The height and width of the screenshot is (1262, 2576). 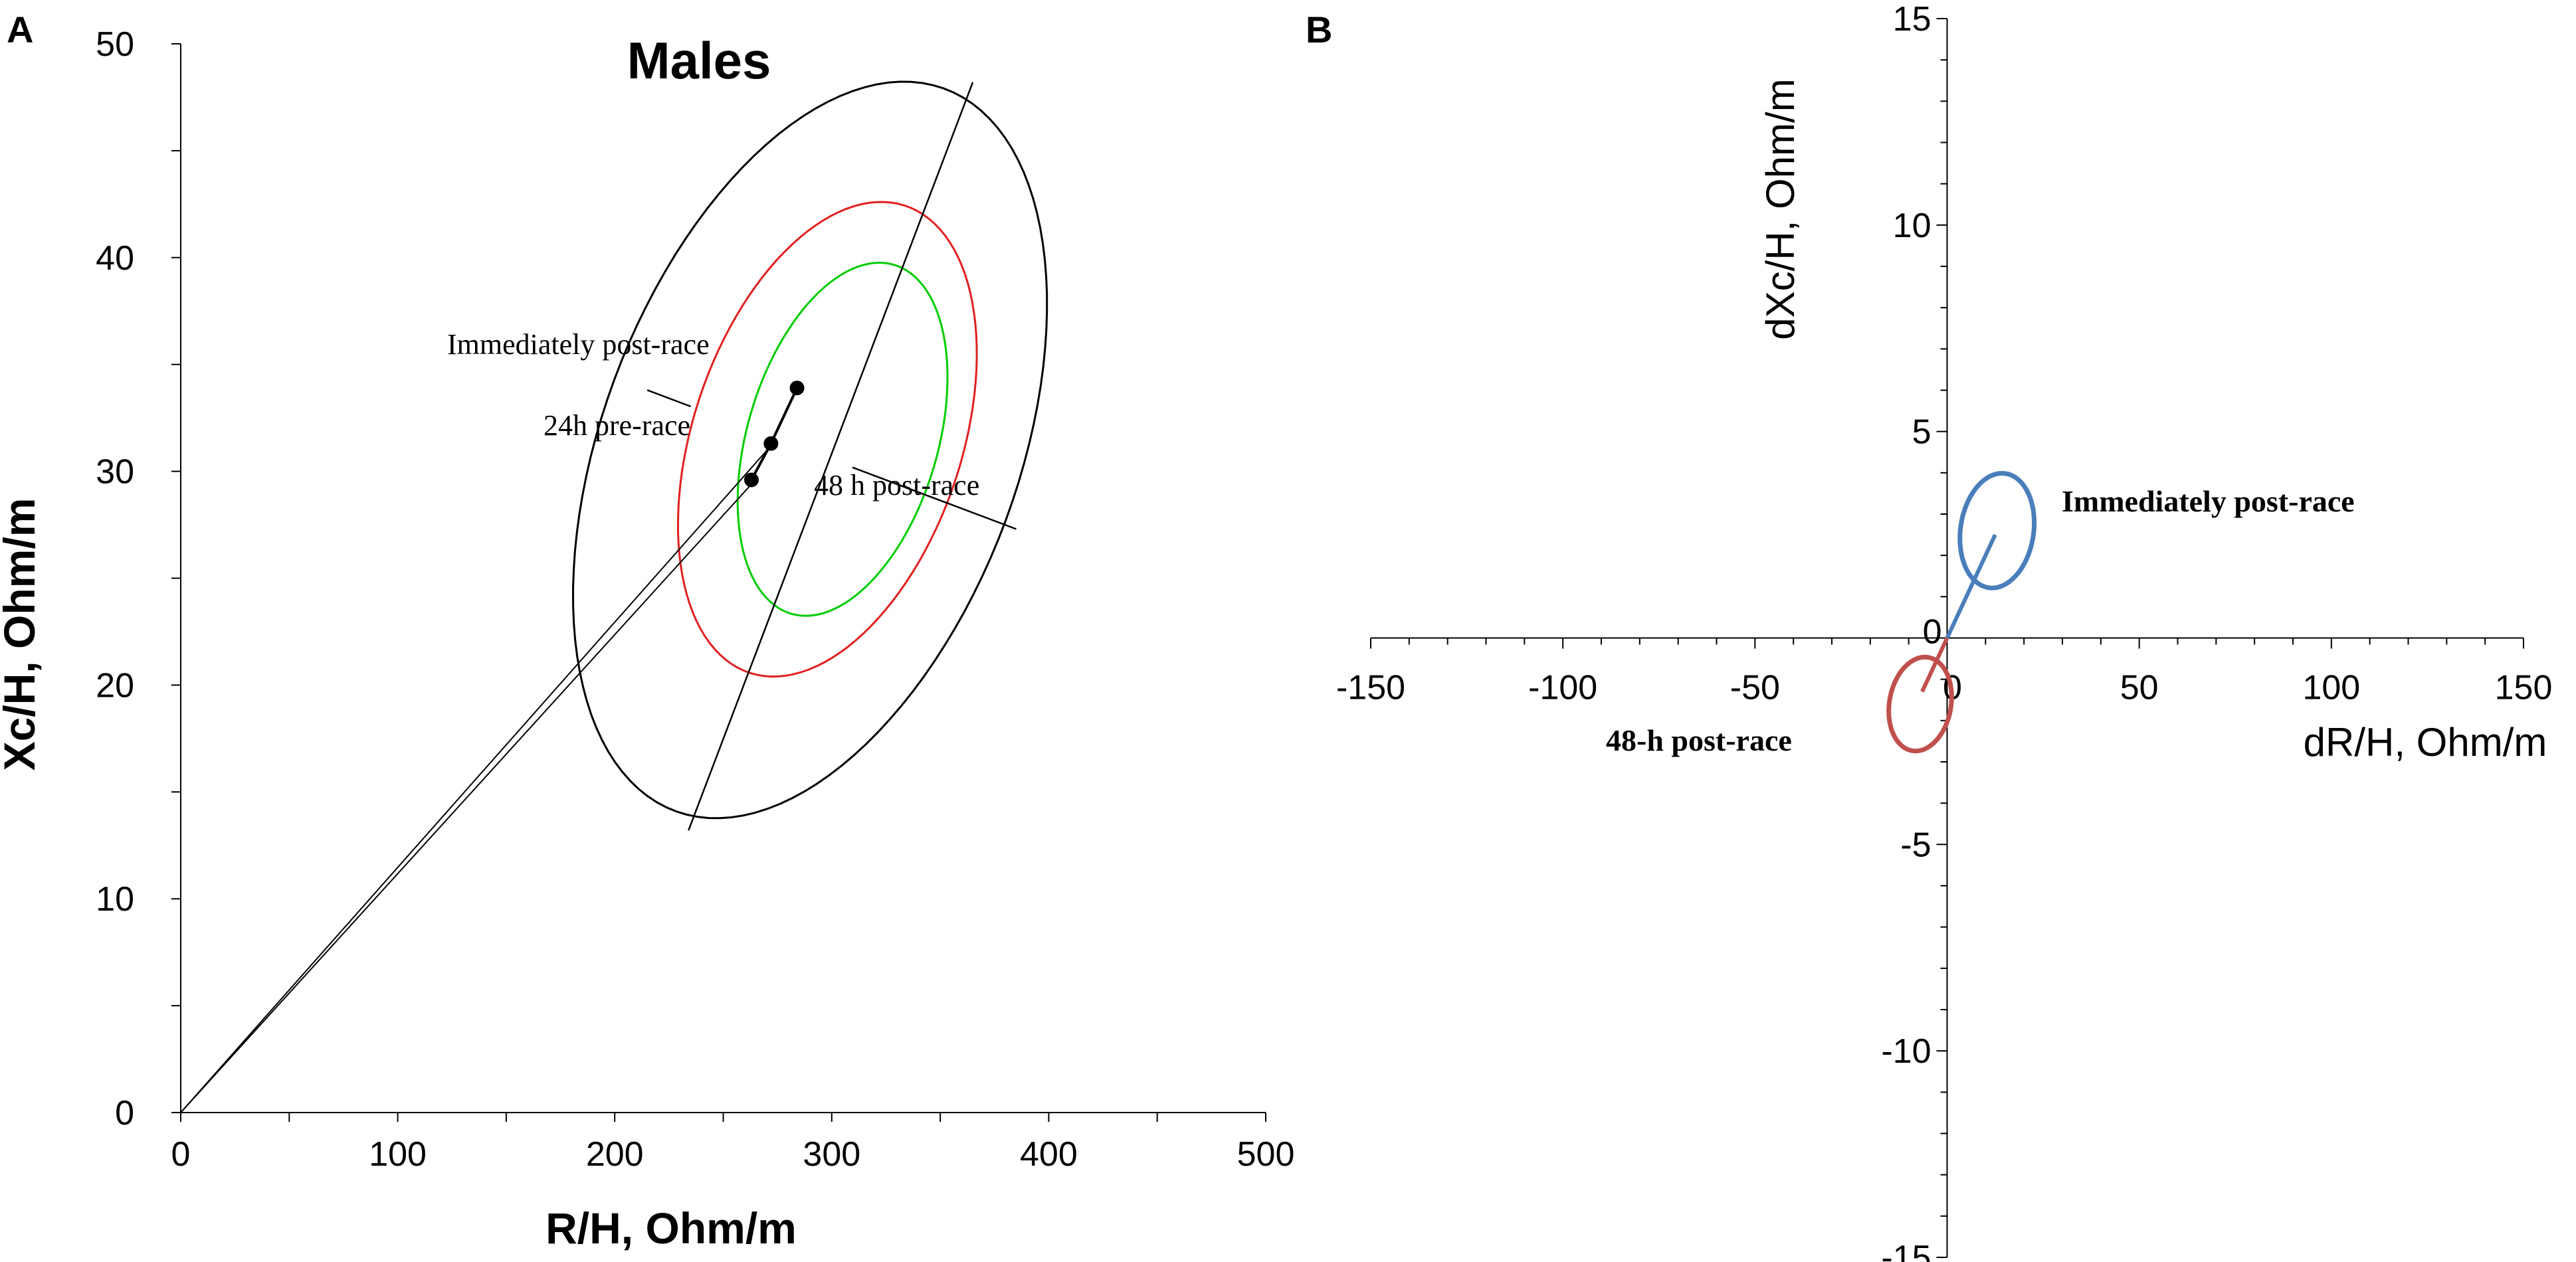 I want to click on panel-b-label: B, so click(x=1319, y=29).